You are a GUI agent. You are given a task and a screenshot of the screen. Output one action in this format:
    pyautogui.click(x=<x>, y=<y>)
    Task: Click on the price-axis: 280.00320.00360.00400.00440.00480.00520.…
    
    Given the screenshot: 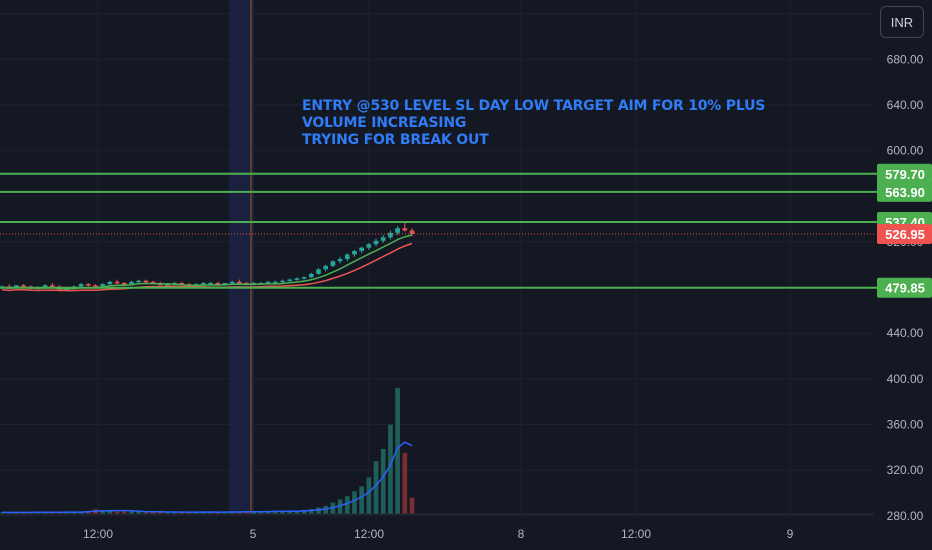 What is the action you would take?
    pyautogui.click(x=905, y=265)
    